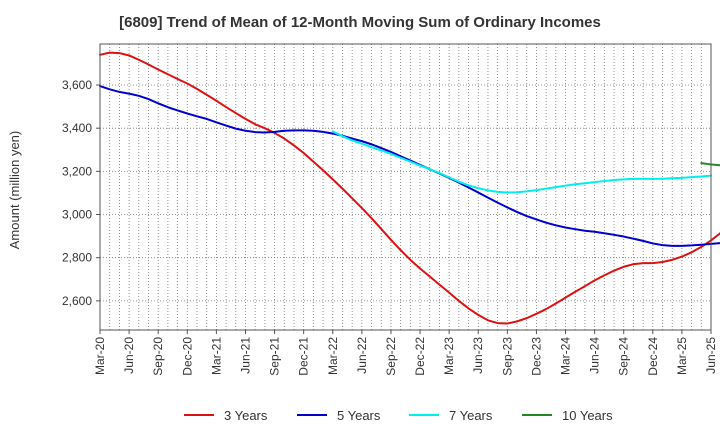  I want to click on x-tick-label: Mar-25, so click(682, 356).